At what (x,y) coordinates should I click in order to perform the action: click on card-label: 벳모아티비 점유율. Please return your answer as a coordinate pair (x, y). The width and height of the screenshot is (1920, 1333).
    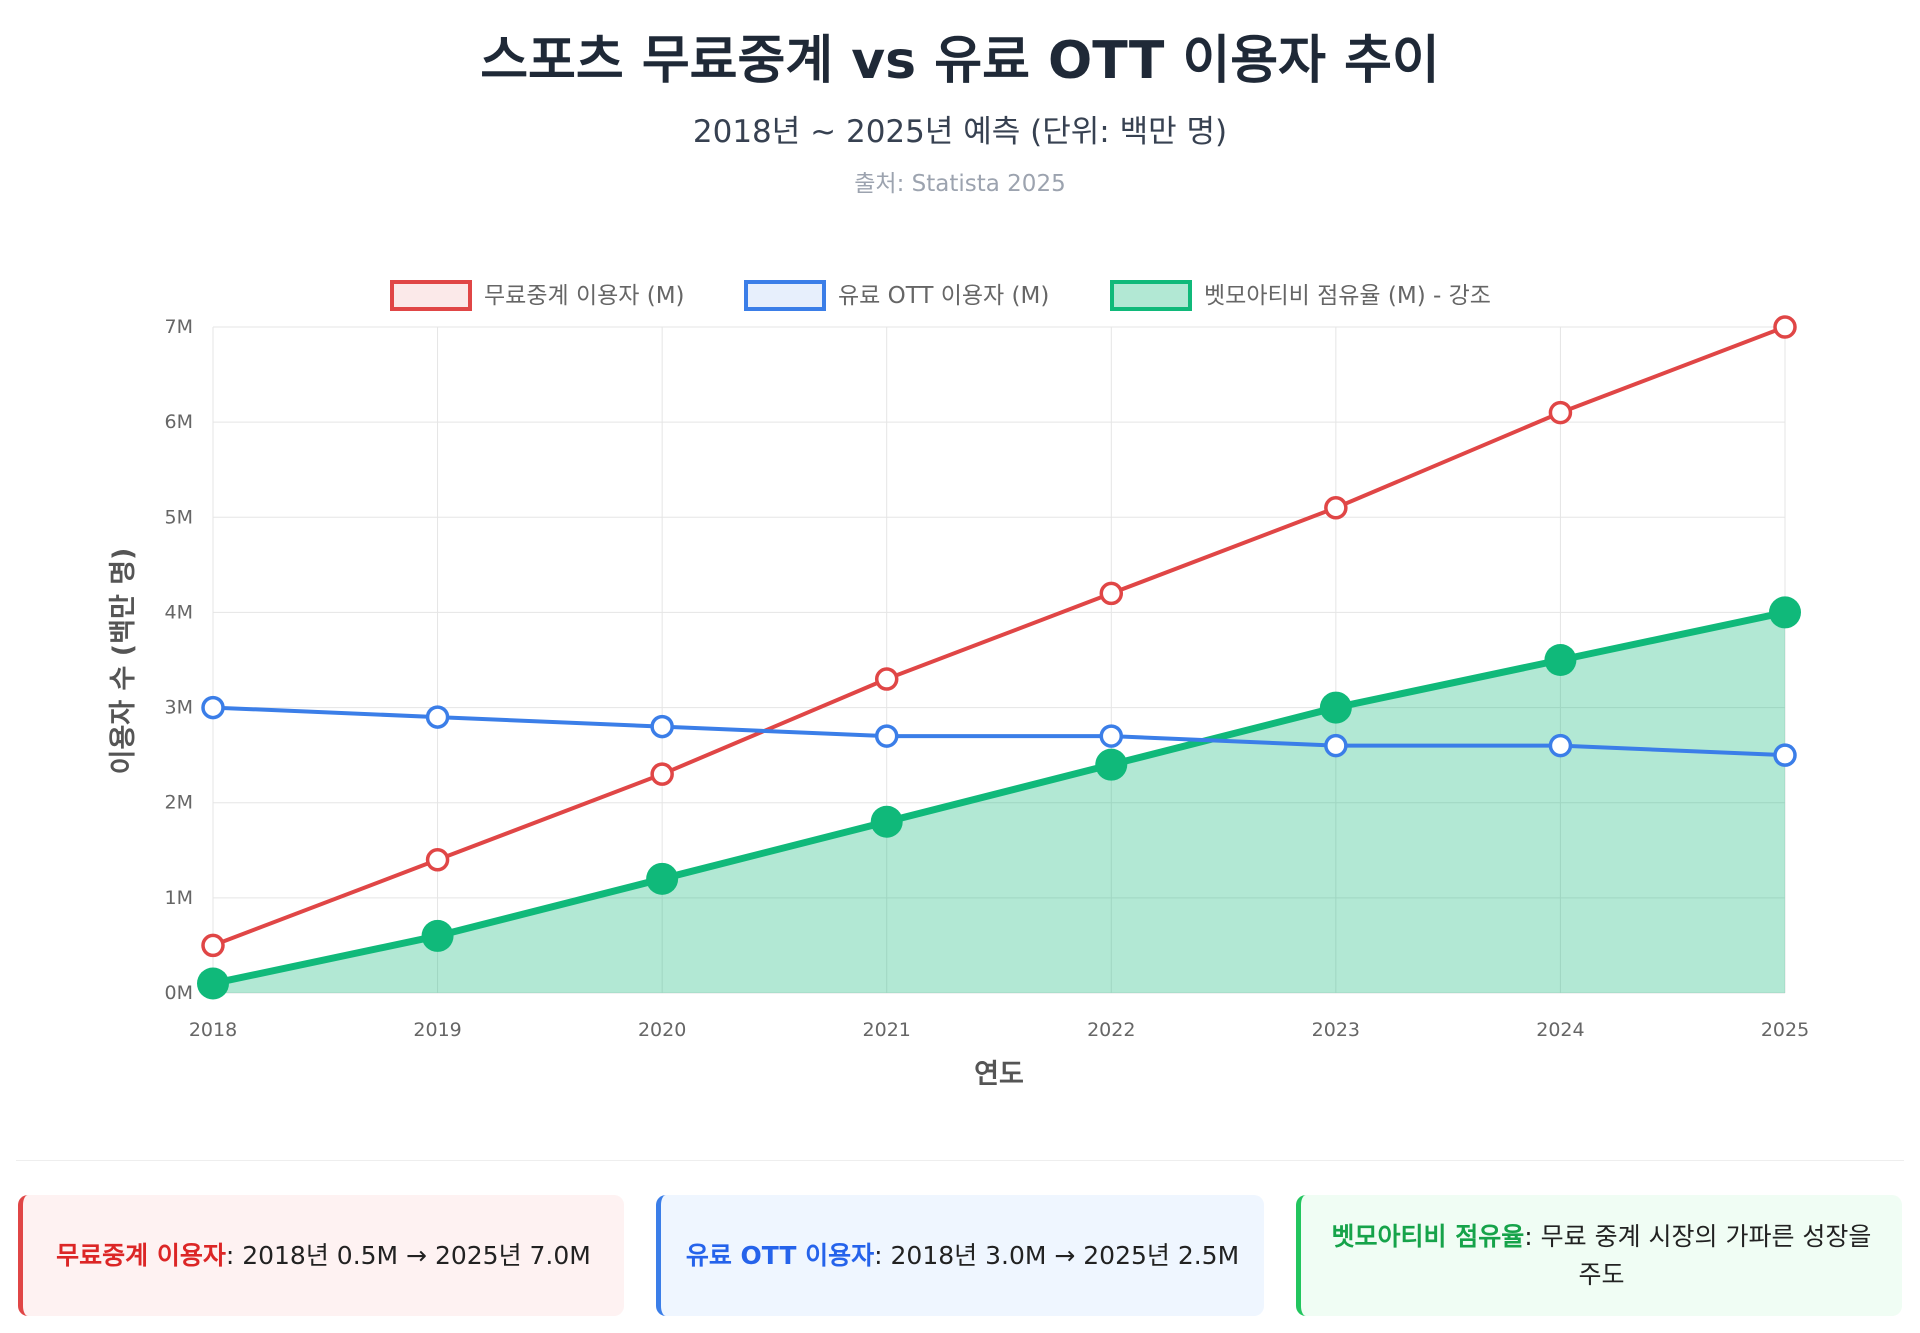
    Looking at the image, I should click on (1428, 1236).